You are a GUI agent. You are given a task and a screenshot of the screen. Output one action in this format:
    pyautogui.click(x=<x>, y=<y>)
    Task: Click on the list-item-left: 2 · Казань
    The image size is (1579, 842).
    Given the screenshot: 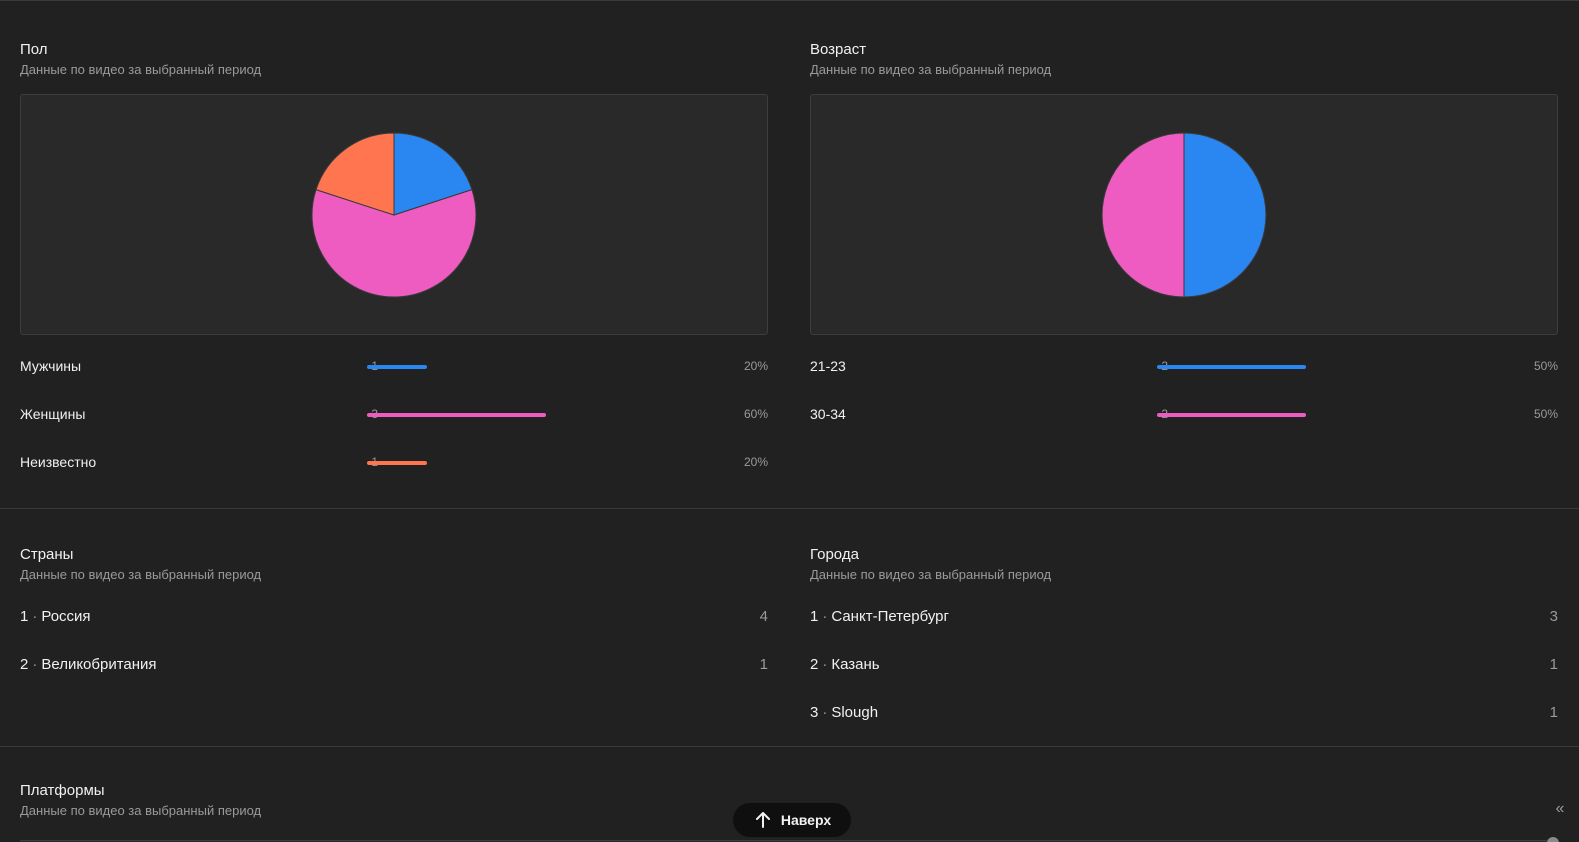 What is the action you would take?
    pyautogui.click(x=845, y=665)
    